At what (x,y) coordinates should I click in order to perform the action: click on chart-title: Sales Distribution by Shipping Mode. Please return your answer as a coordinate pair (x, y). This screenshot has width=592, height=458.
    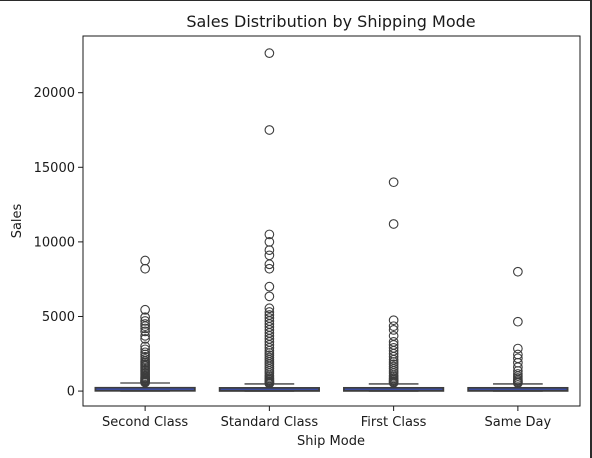
    Looking at the image, I should click on (330, 21).